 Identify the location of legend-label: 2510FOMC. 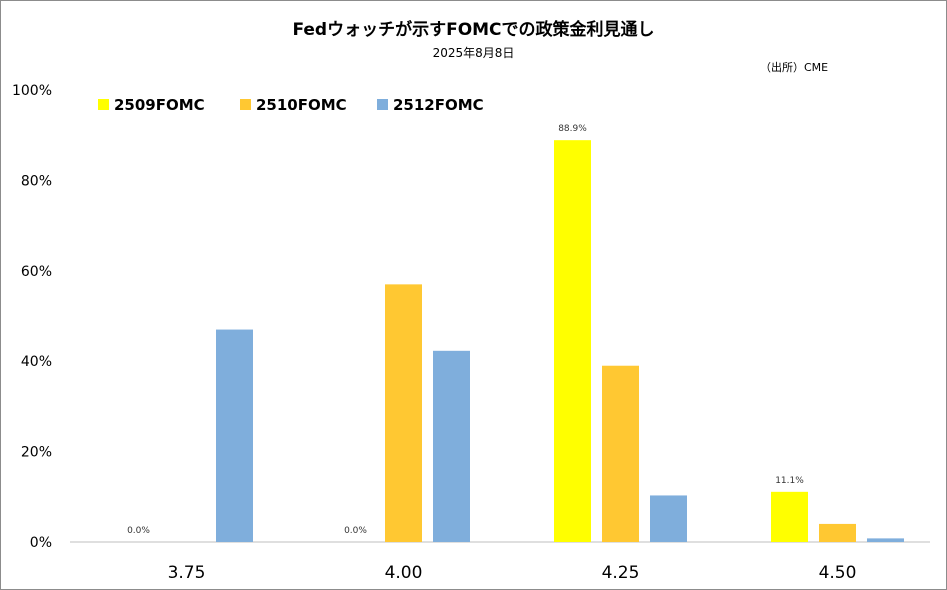
(301, 105).